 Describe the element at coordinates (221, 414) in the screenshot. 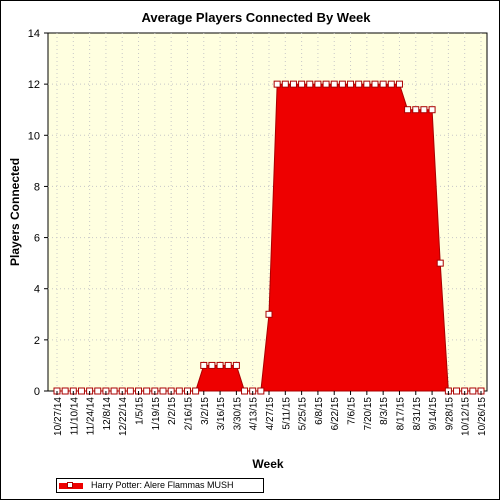

I see `x-tick-label: 3/16/15` at that location.